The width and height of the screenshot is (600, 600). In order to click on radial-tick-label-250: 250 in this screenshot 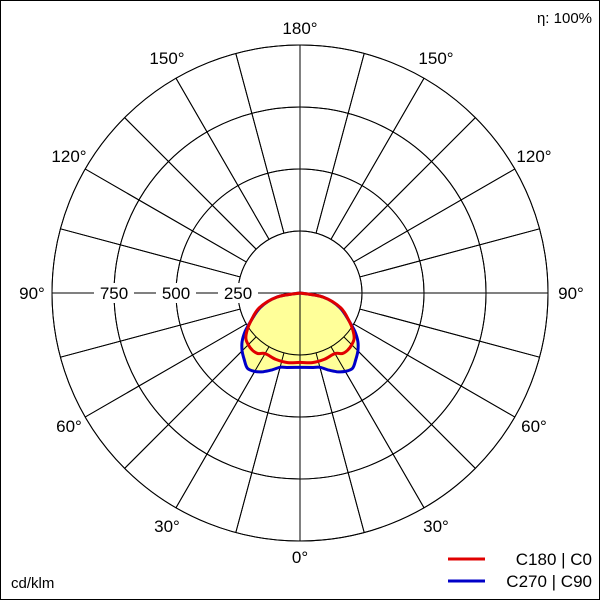, I will do `click(238, 293)`.